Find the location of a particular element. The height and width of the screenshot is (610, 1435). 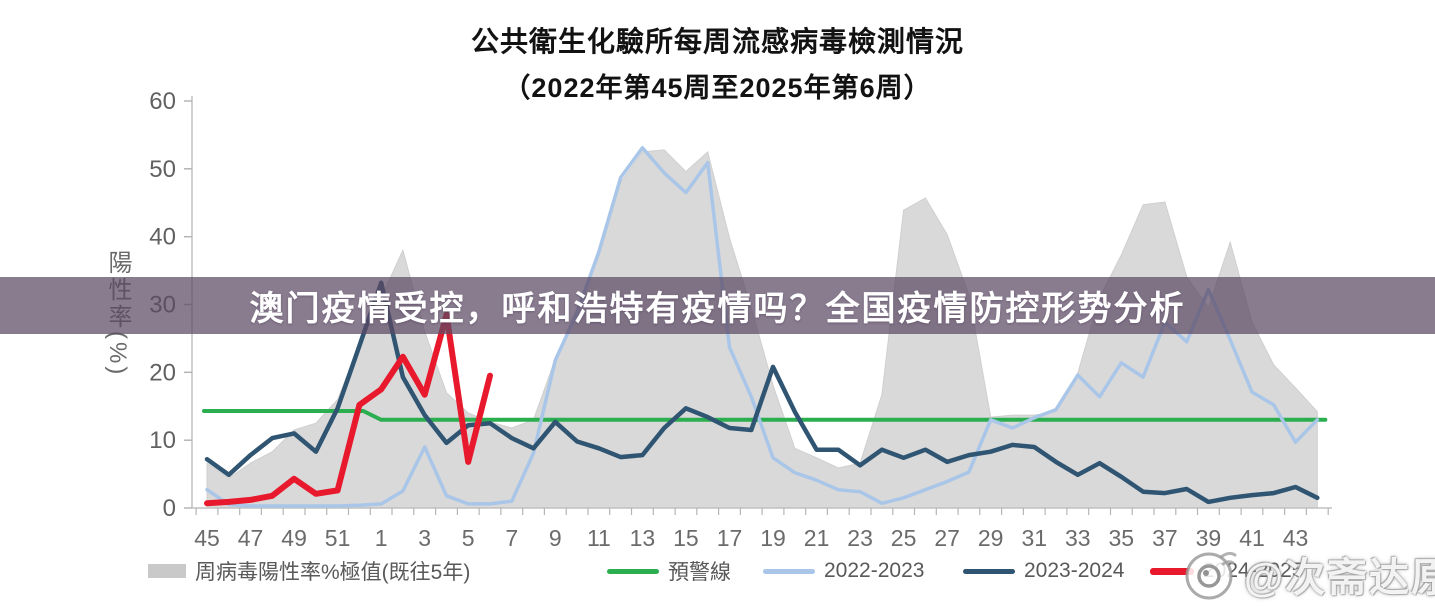

legend-item-5yr-extreme: 周病毒陽性率%極值(既往5年) is located at coordinates (309, 571).